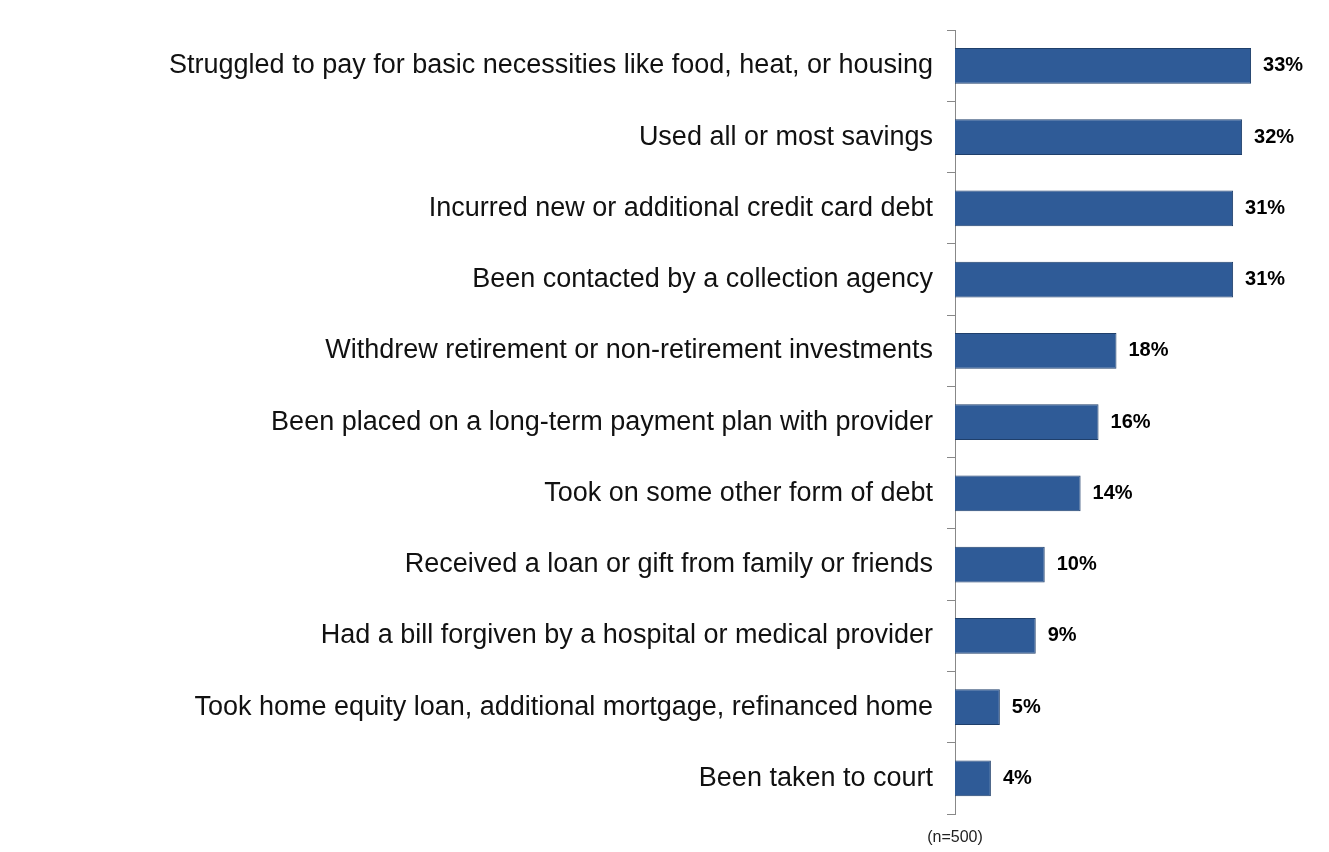 The height and width of the screenshot is (852, 1329). What do you see at coordinates (1026, 705) in the screenshot?
I see `data-label: 5%` at bounding box center [1026, 705].